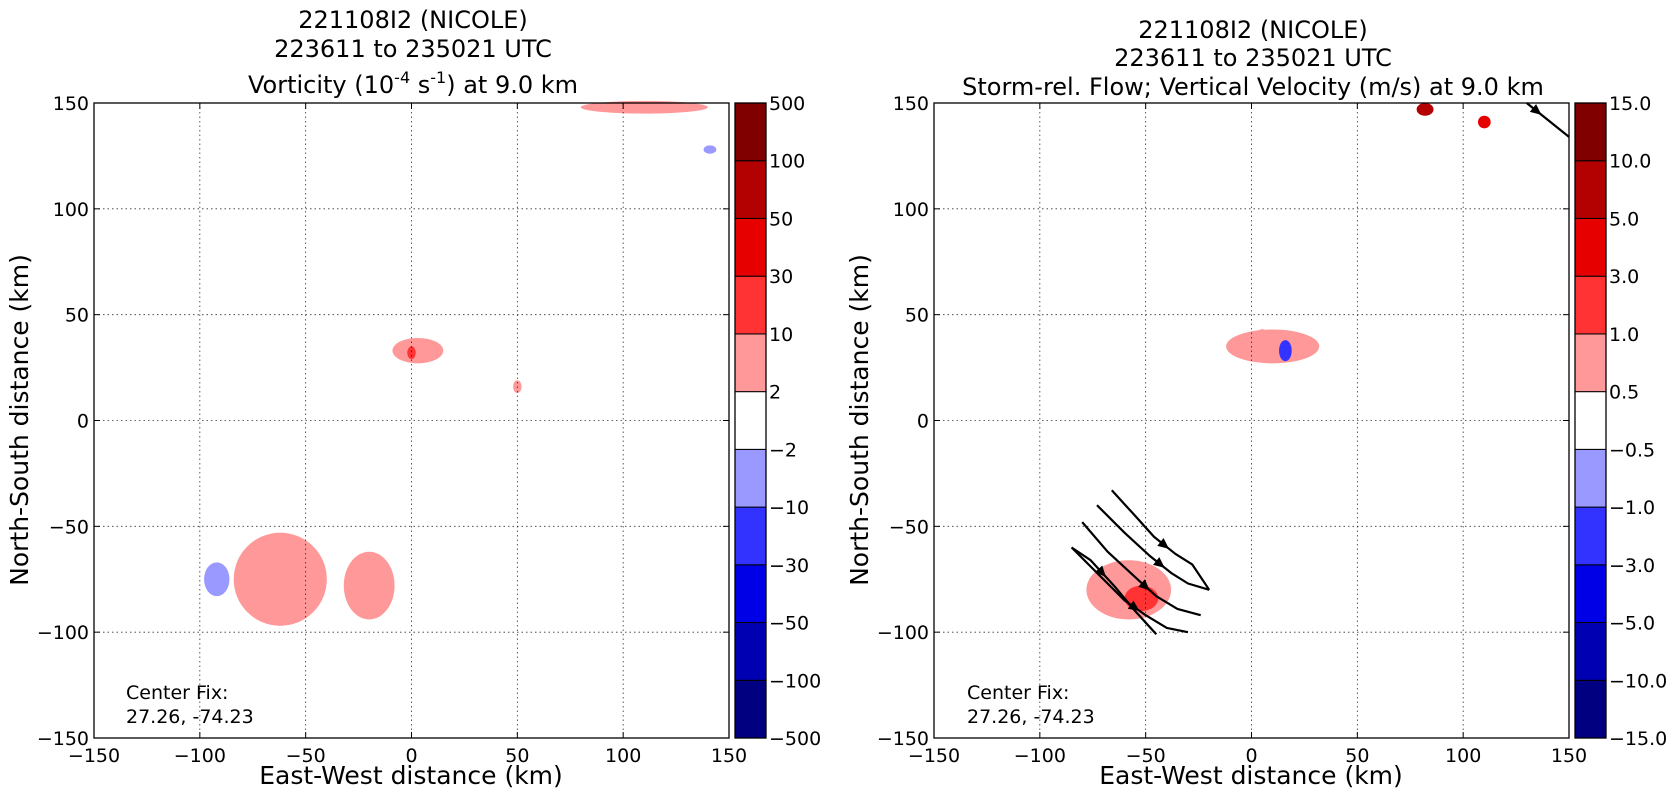 The height and width of the screenshot is (797, 1677). Describe the element at coordinates (1624, 393) in the screenshot. I see `colorbar-tick-label: 0.5` at that location.